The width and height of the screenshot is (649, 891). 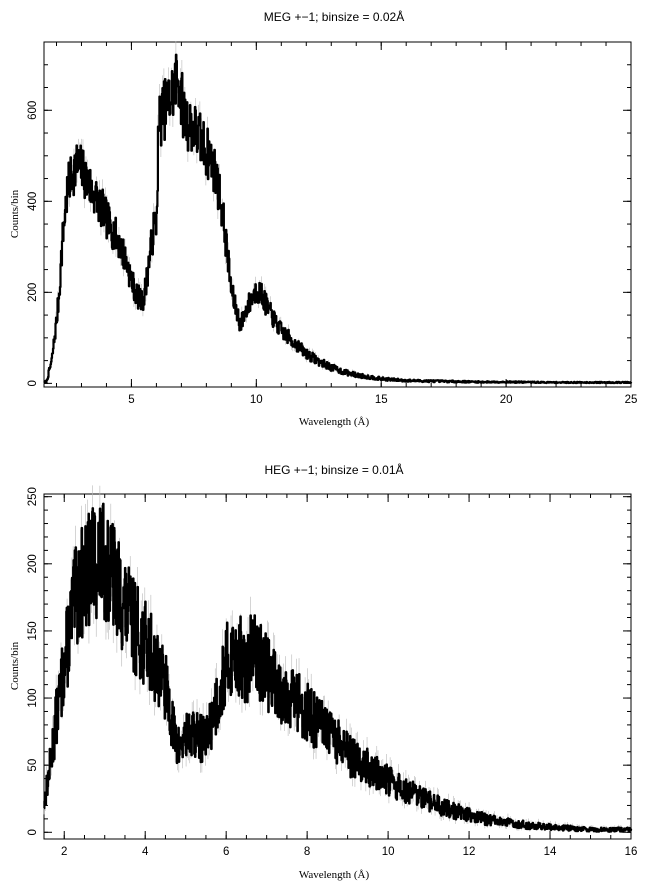 What do you see at coordinates (334, 875) in the screenshot?
I see `heg-x-axis-label: Wavelength (Å)` at bounding box center [334, 875].